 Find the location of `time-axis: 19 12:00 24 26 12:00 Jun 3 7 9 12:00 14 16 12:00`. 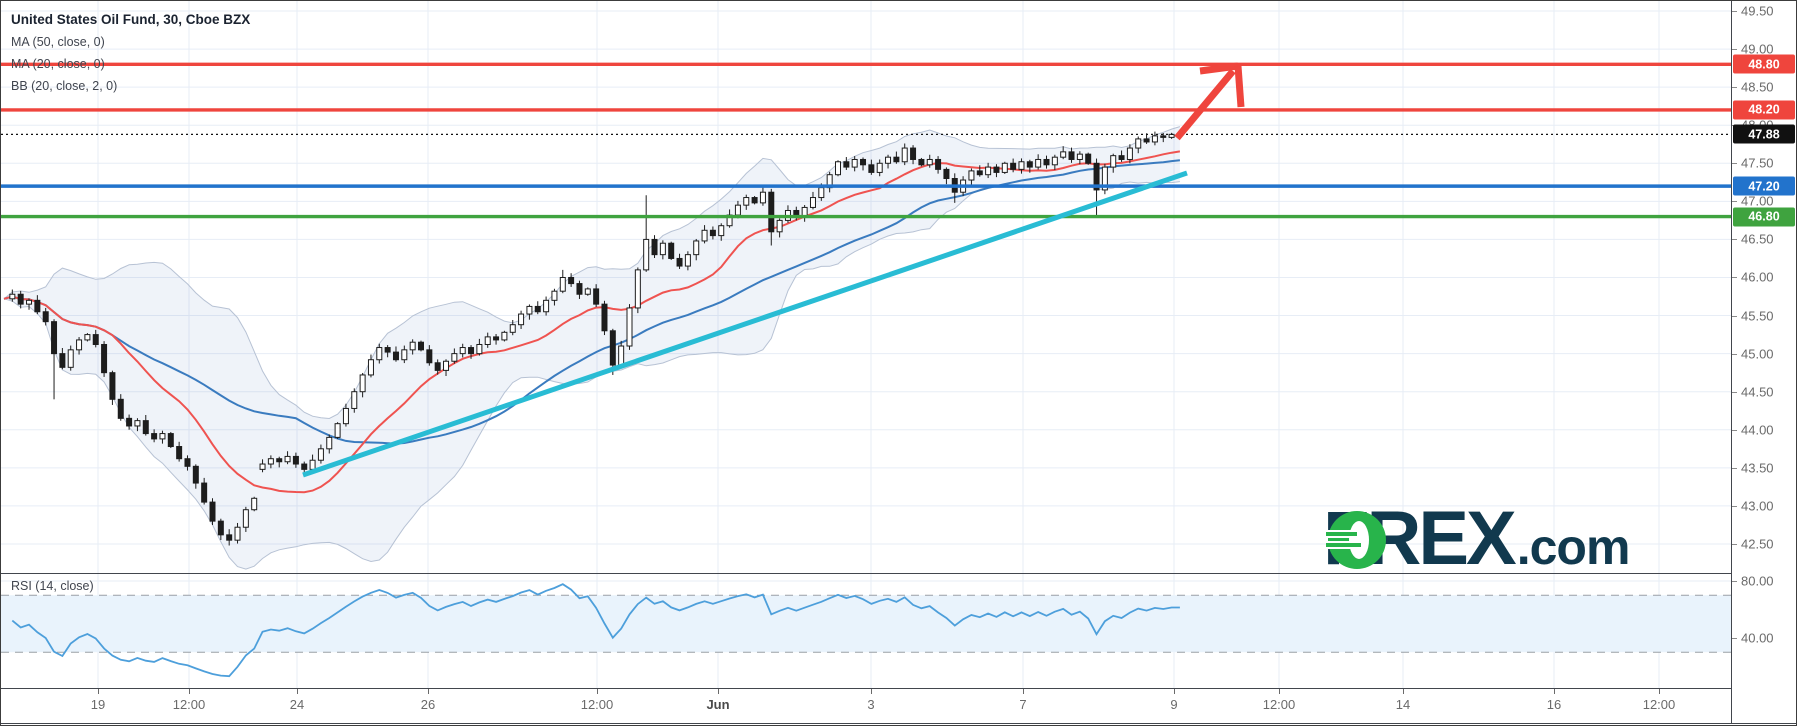

time-axis: 19 12:00 24 26 12:00 Jun 3 7 9 12:00 14 16 12:00 is located at coordinates (898, 705).